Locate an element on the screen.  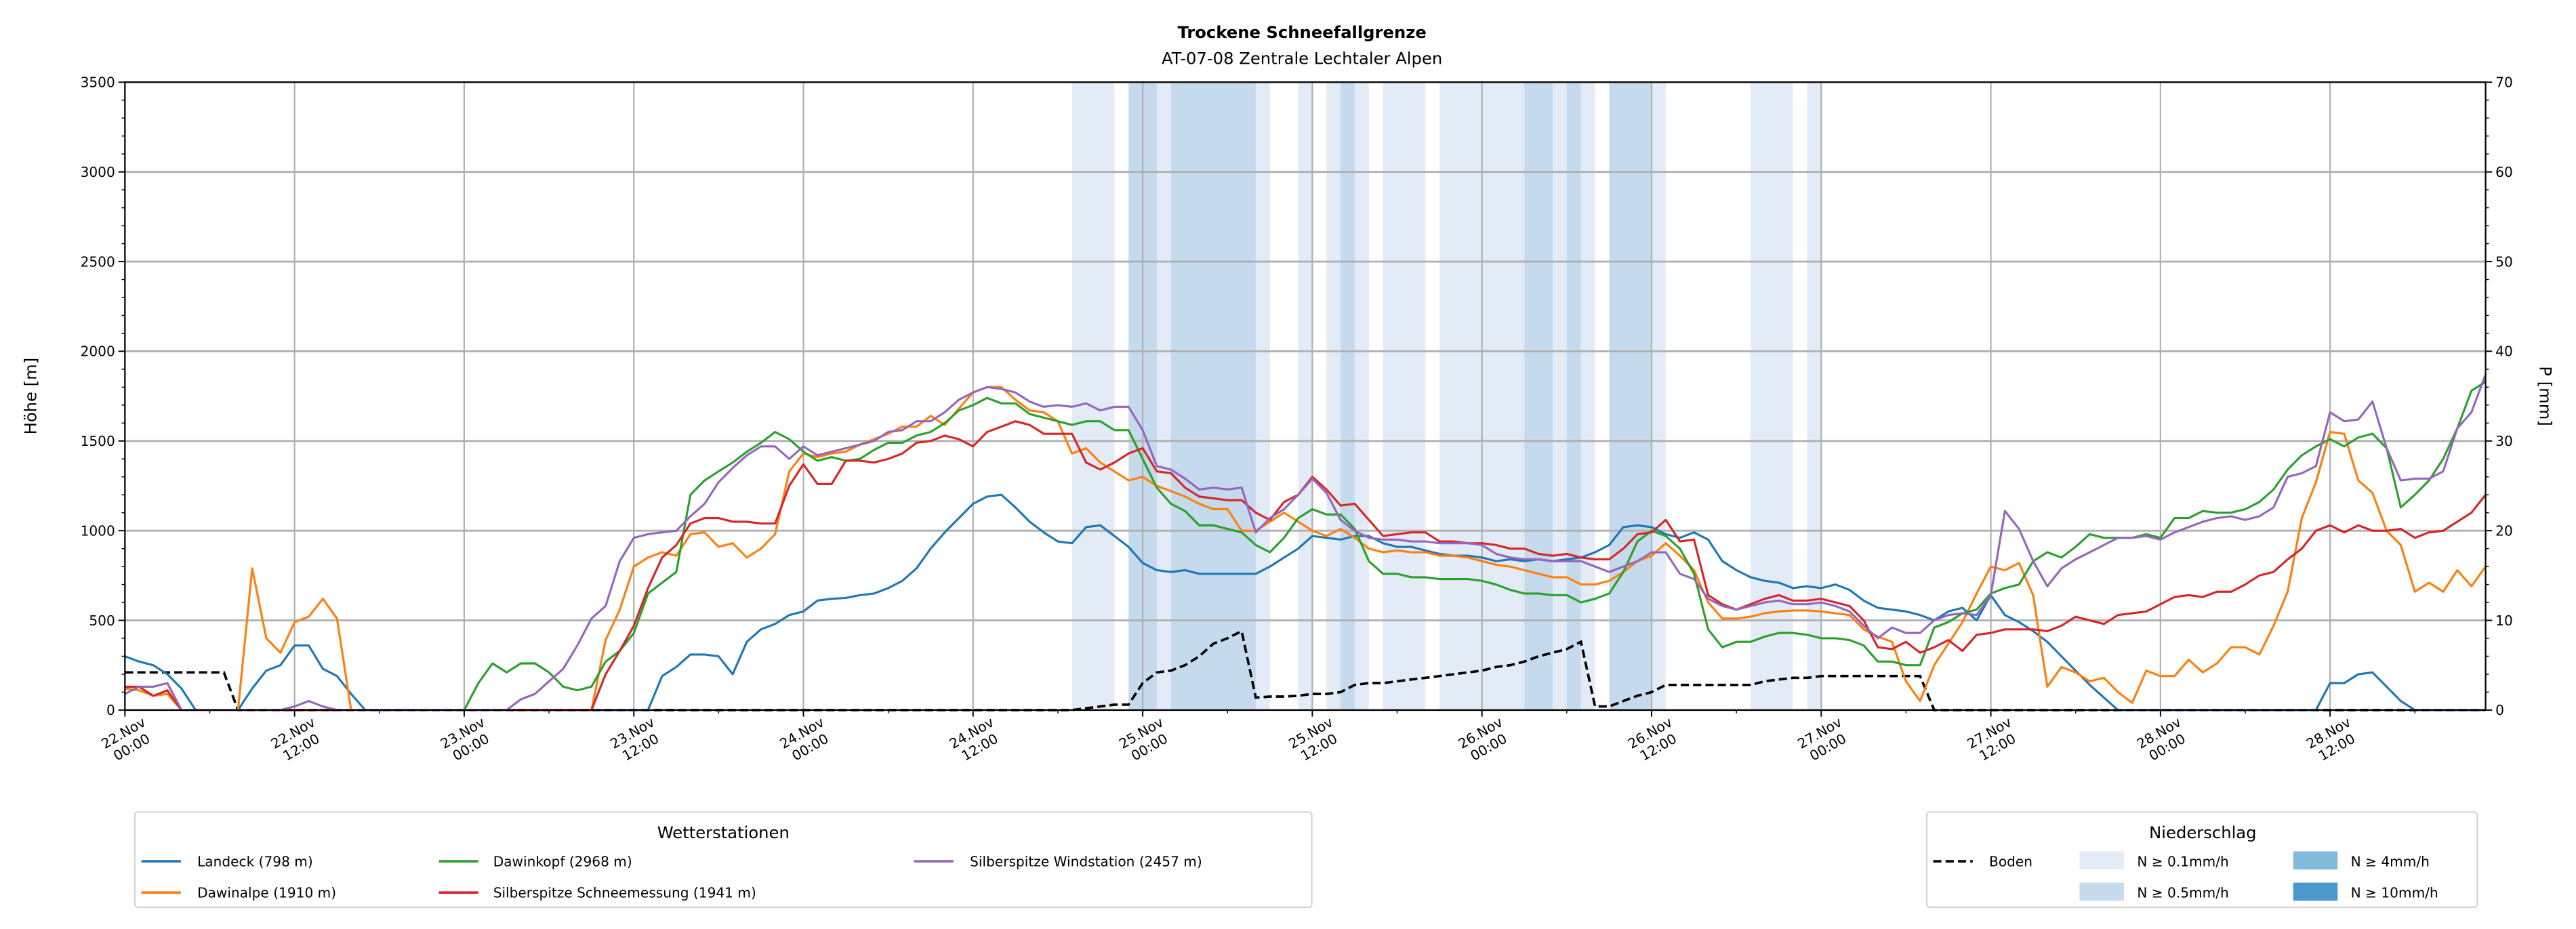
svg-text: Dawinkopf (2968 m) is located at coordinates (562, 861).